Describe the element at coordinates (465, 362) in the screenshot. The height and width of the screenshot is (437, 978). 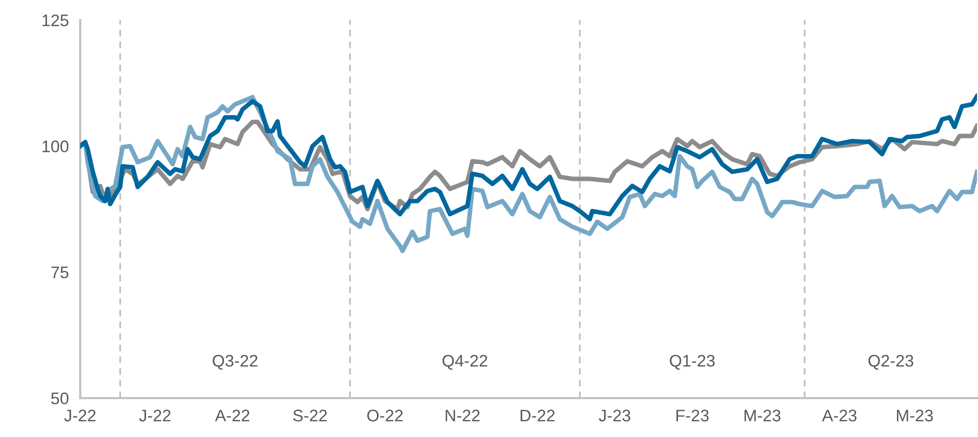
I see `annotation: Q4-22` at that location.